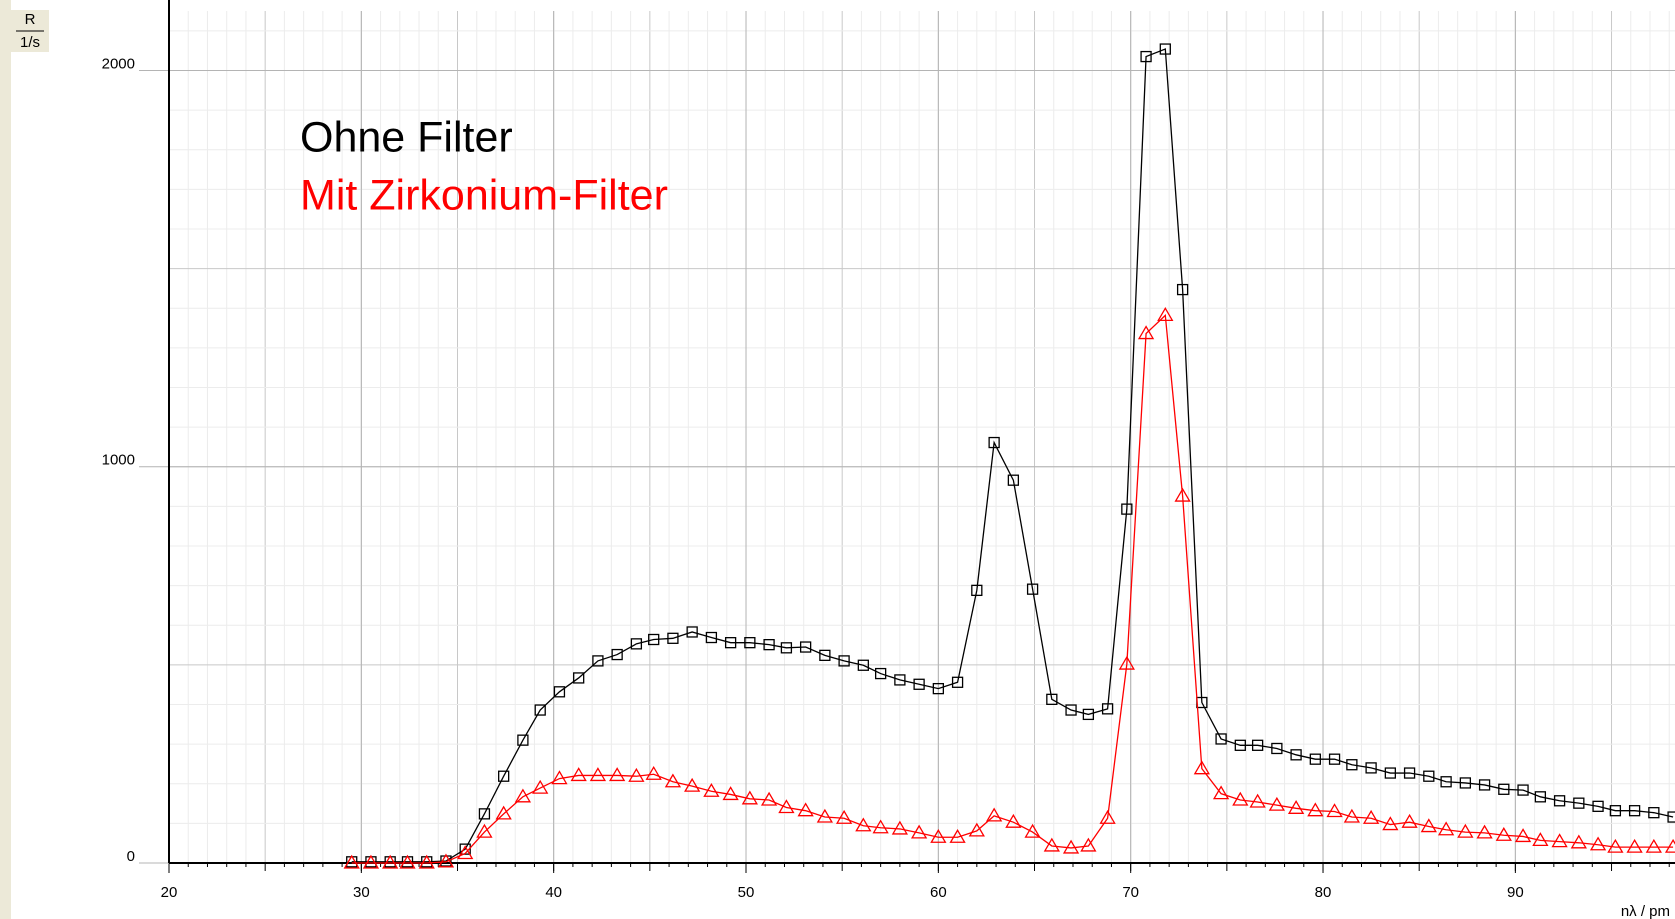 The image size is (1675, 919). What do you see at coordinates (131, 856) in the screenshot?
I see `y-tick-label: 0` at bounding box center [131, 856].